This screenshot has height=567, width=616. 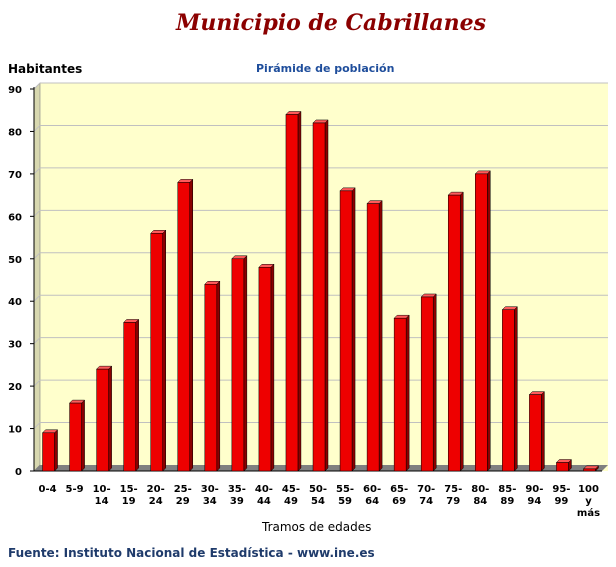 What do you see at coordinates (534, 495) in the screenshot?
I see `x-tick-label: 90-94` at bounding box center [534, 495].